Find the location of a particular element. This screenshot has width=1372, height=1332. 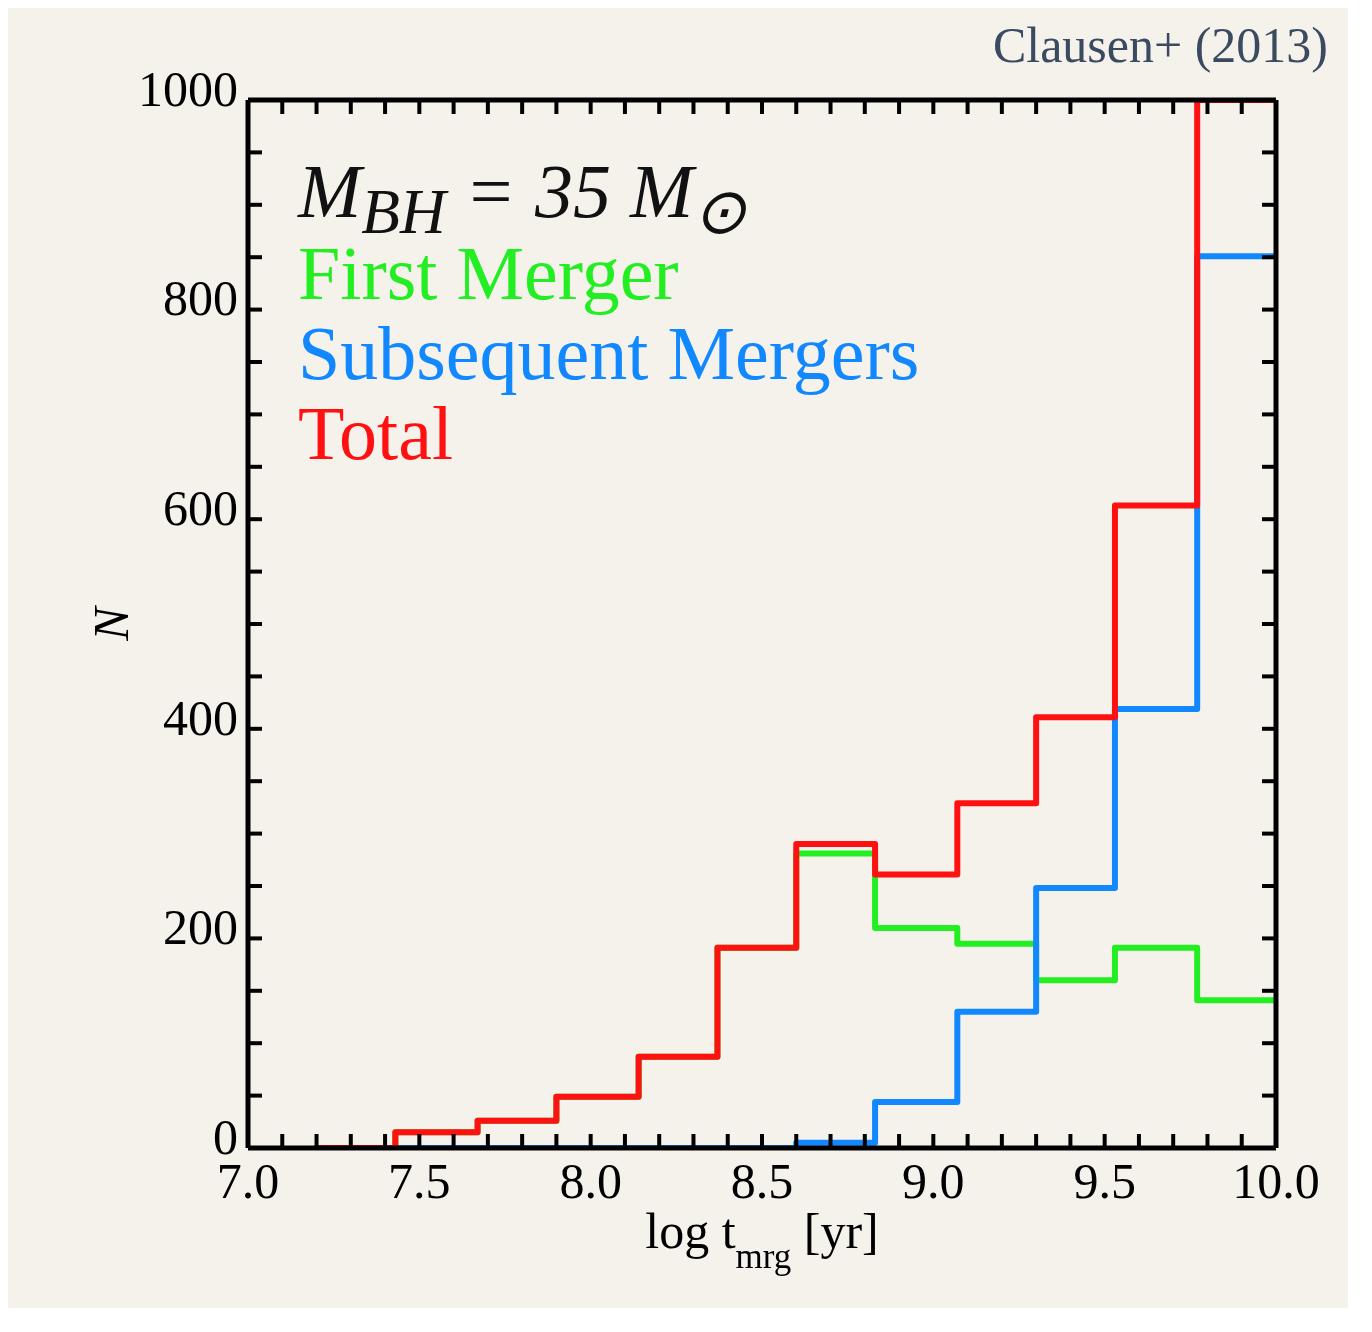

x-tick-label: 7.5 is located at coordinates (419, 1180).